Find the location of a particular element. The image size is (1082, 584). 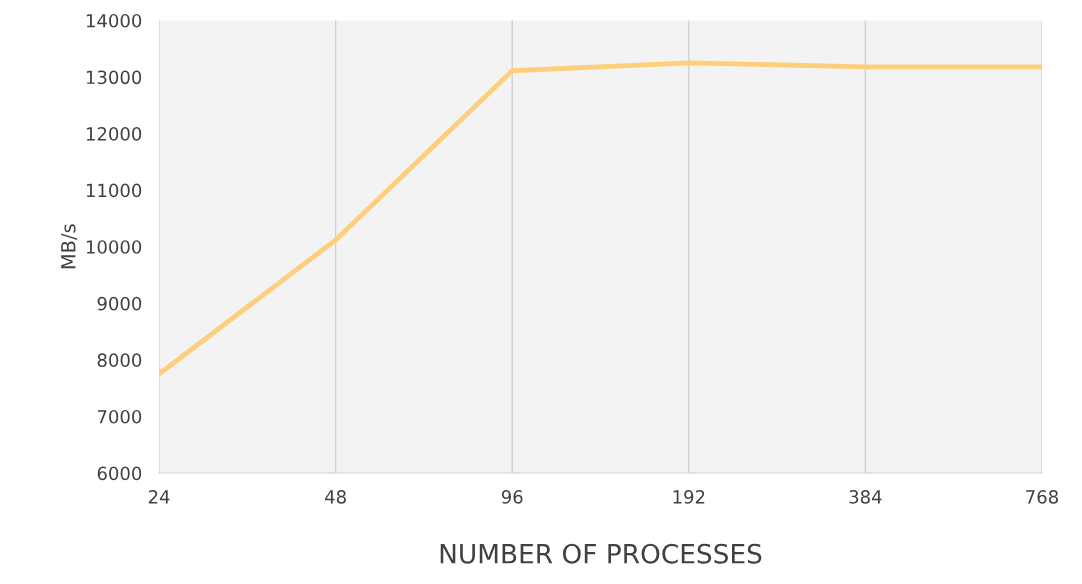

y-tick-label: 13000 is located at coordinates (114, 77).